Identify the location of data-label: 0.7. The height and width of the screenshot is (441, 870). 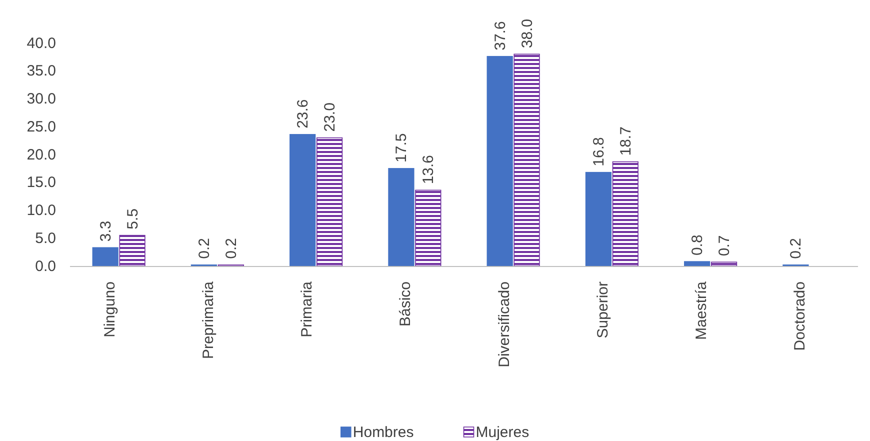
(725, 245).